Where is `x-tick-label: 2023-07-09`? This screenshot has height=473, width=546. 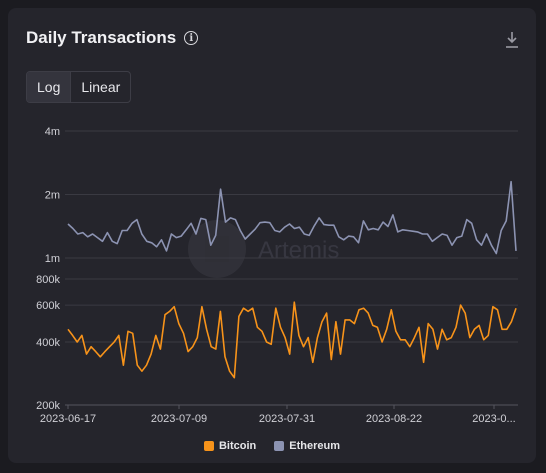 x-tick-label: 2023-07-09 is located at coordinates (179, 419).